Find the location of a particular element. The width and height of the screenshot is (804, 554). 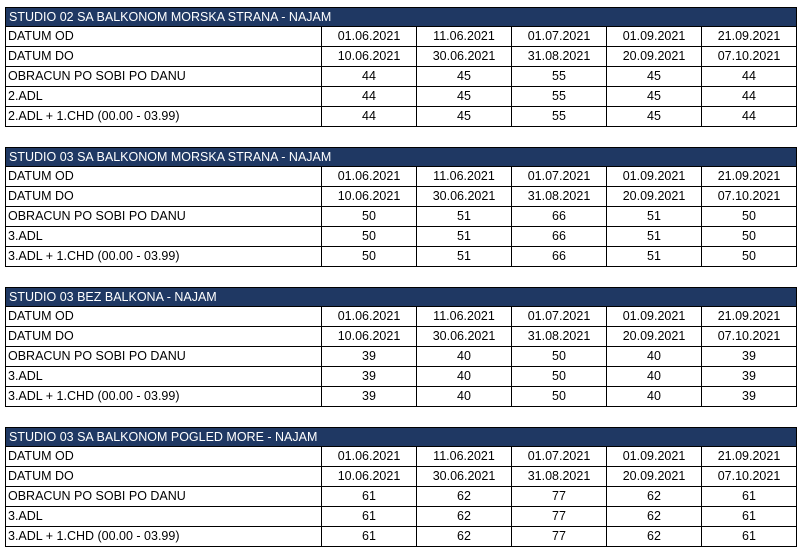

table-cell: 07.10.2021 is located at coordinates (749, 197).